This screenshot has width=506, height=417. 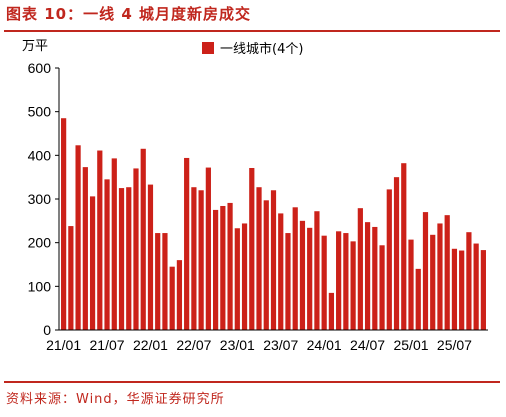 I want to click on y-axis-ticks: 0 100 200 300 400 500 600, so click(x=43, y=199).